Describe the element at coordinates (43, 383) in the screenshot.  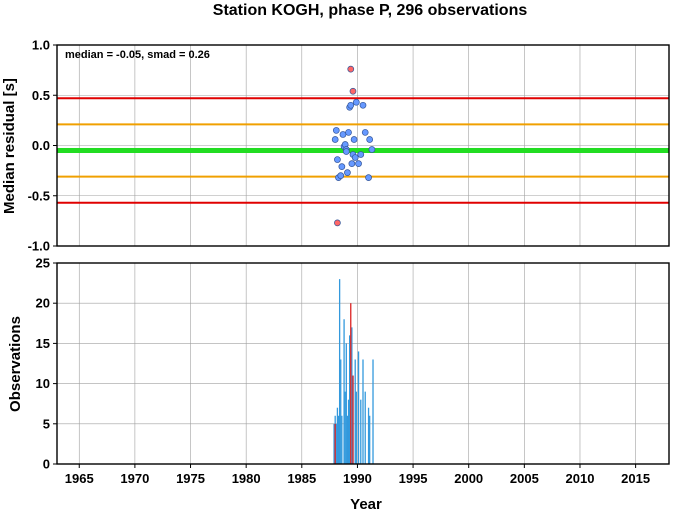
I see `y-tick-label: 10` at that location.